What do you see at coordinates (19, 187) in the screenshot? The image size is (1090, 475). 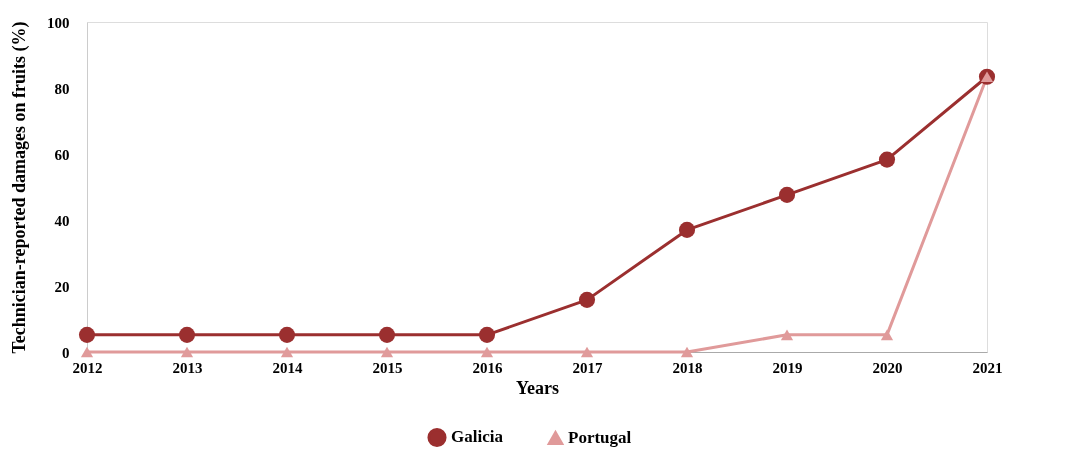 I see `y-axis-title: Technician-reported damages on fruits (%)` at bounding box center [19, 187].